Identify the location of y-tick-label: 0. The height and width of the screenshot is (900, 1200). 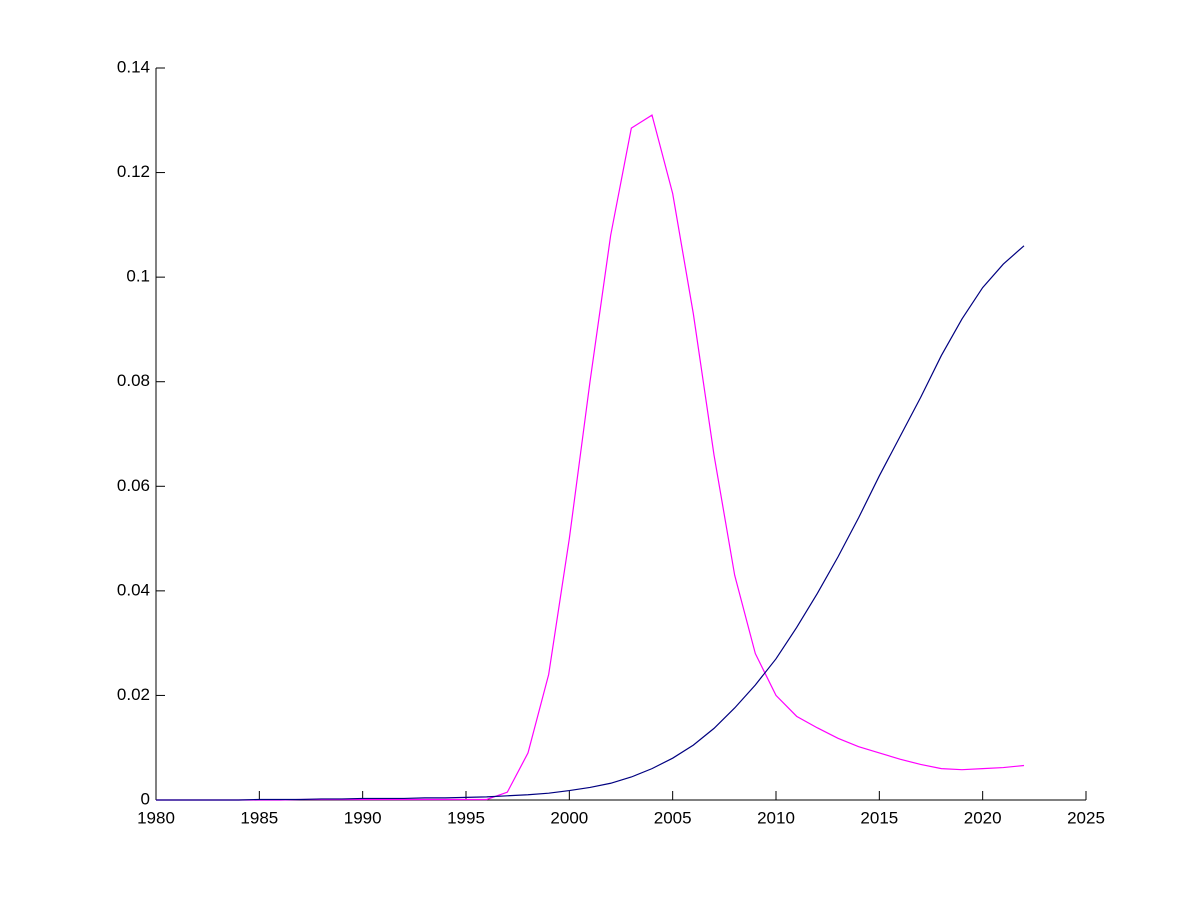
(145, 798).